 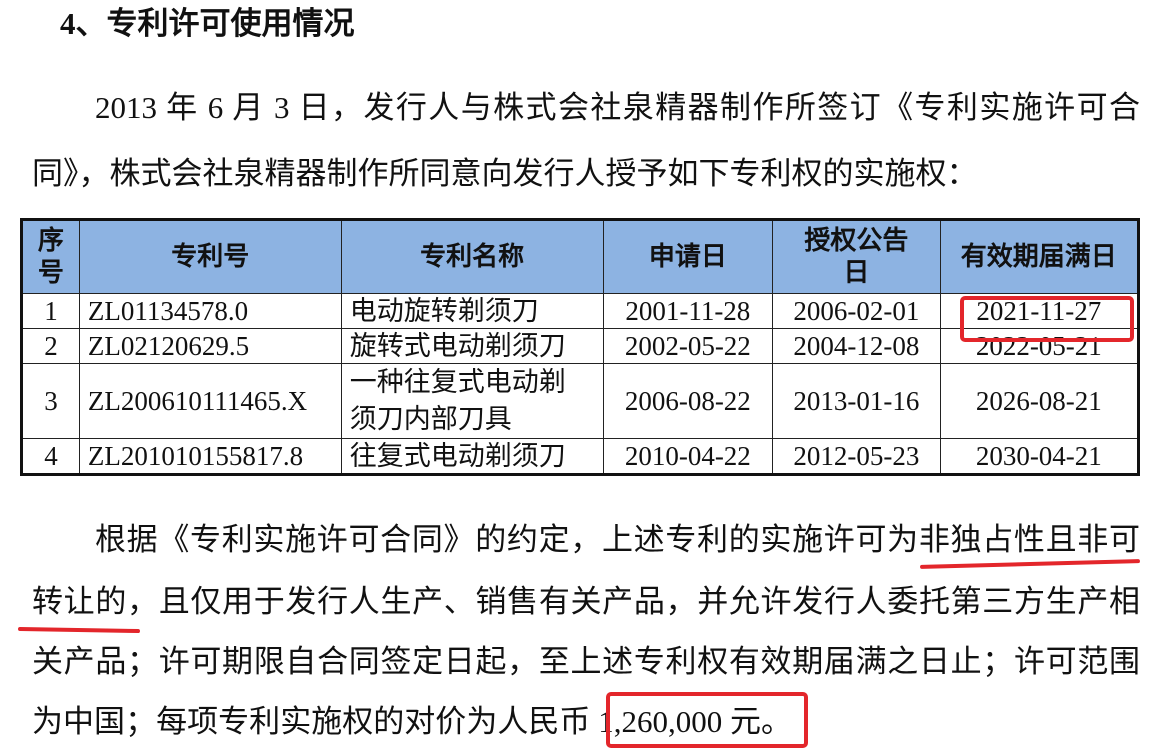 What do you see at coordinates (688, 456) in the screenshot?
I see `cell-apply-date: 2010-04-22` at bounding box center [688, 456].